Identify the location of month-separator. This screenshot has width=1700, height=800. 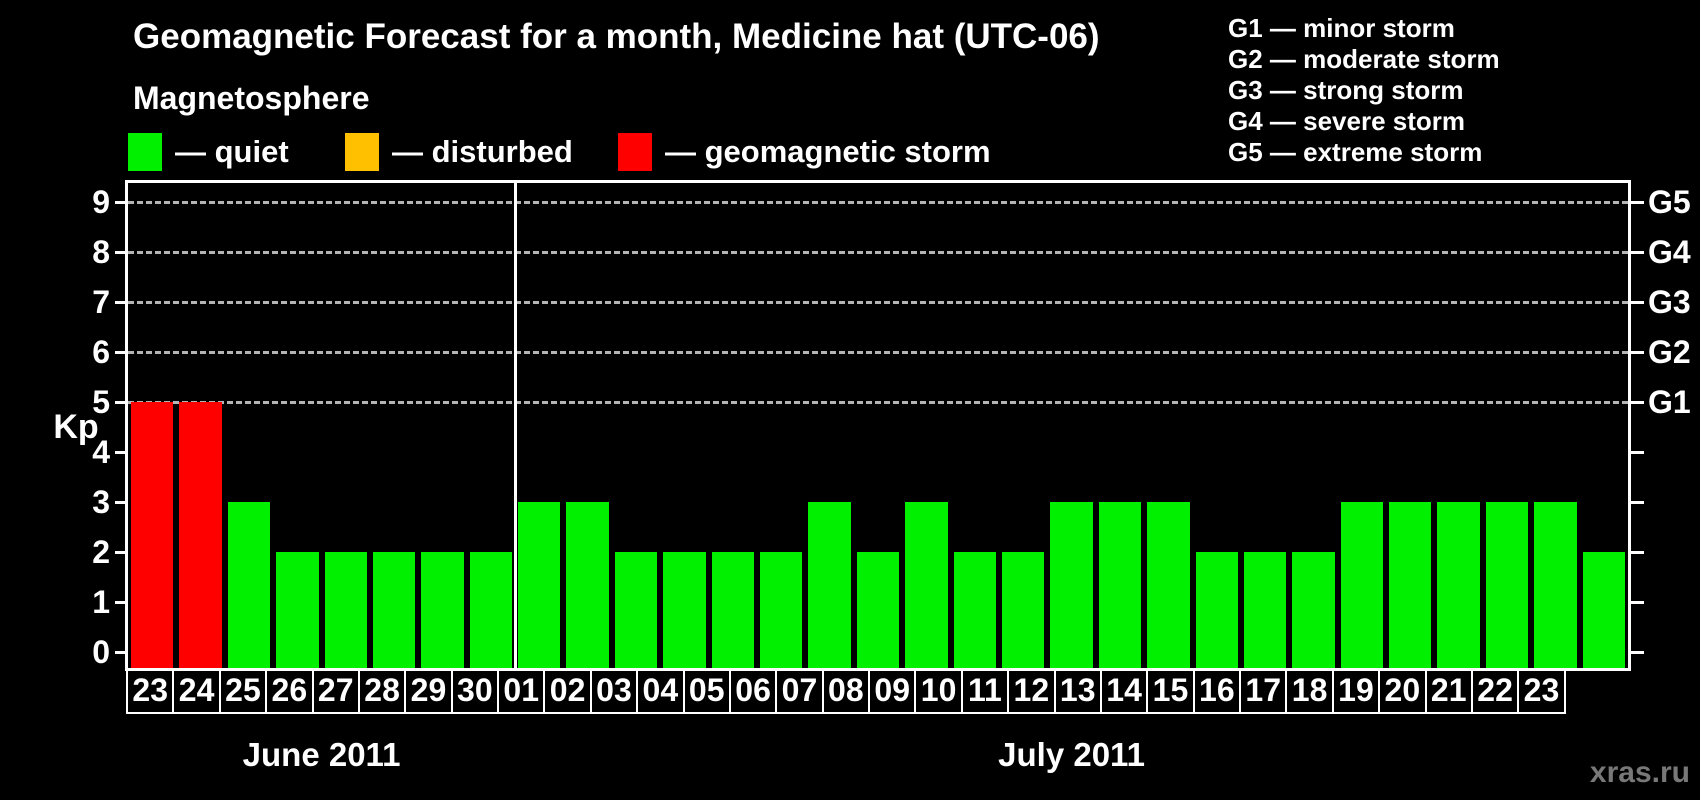
(515, 425).